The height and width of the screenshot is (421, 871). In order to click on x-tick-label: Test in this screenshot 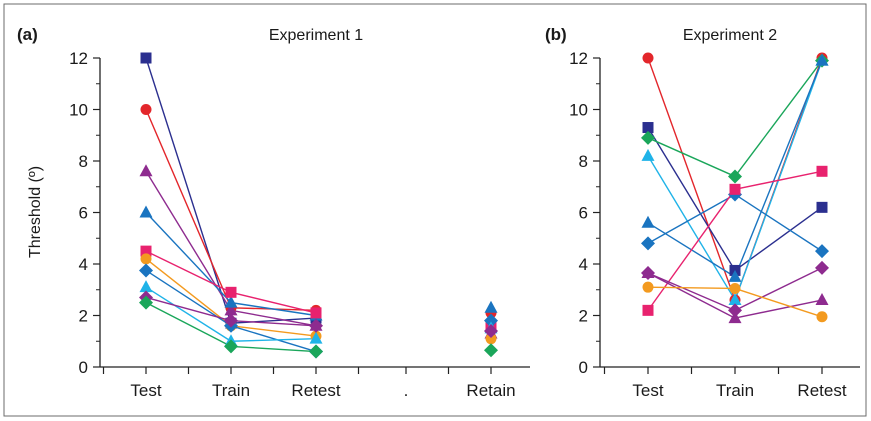, I will do `click(145, 390)`.